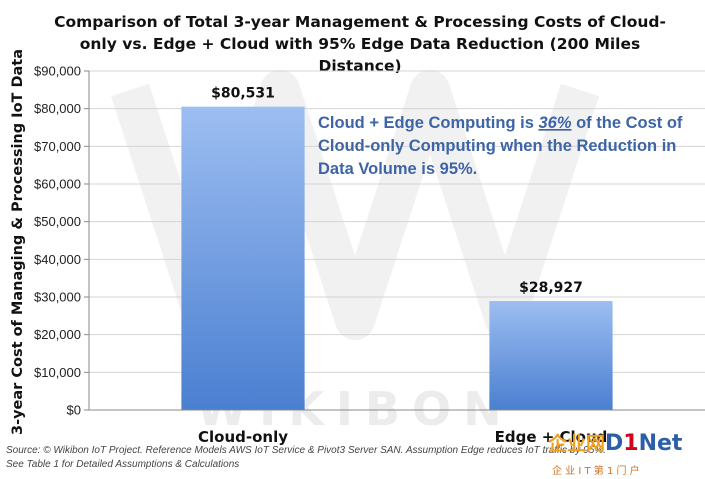 The image size is (705, 479). I want to click on logo-brand-net: Net, so click(660, 443).